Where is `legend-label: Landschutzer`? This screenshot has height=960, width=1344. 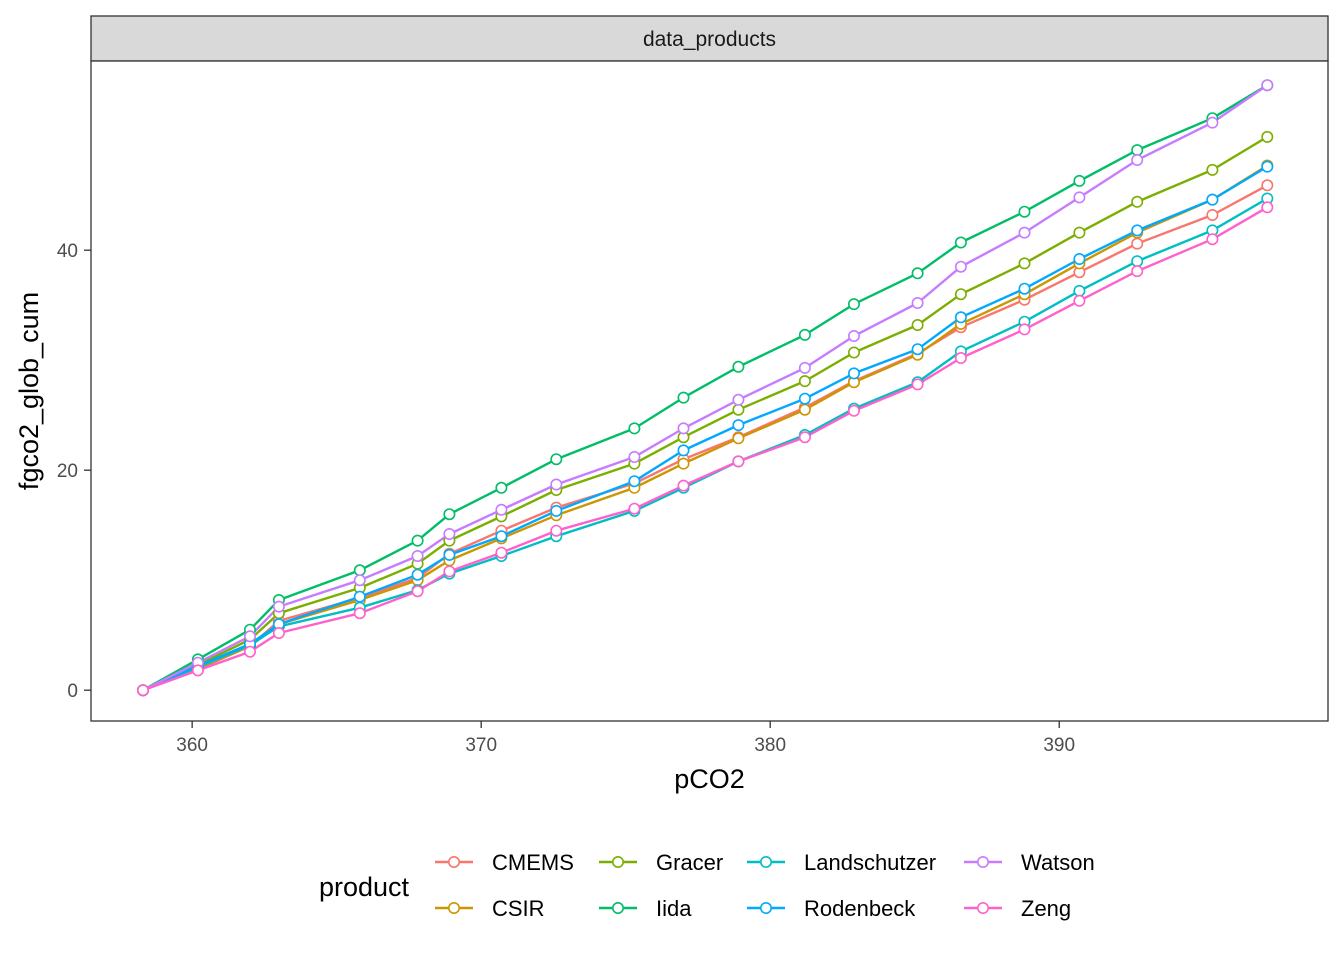
legend-label: Landschutzer is located at coordinates (870, 862).